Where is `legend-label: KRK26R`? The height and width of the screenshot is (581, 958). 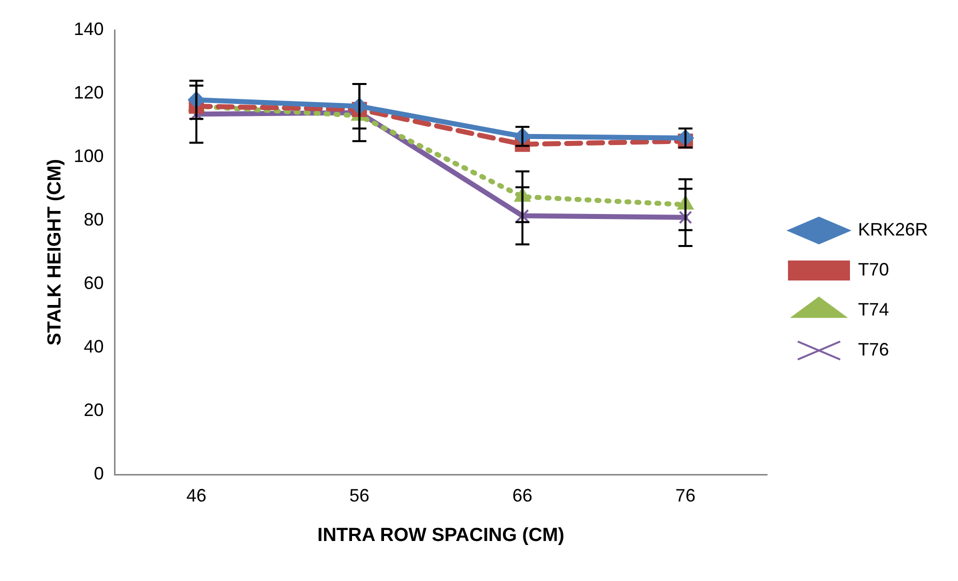 legend-label: KRK26R is located at coordinates (893, 229).